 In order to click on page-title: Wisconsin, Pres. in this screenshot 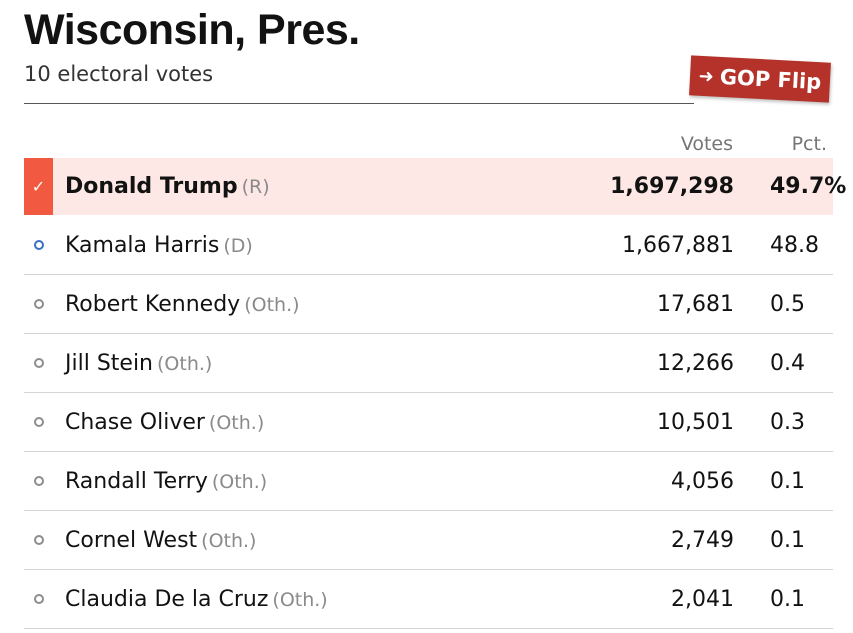, I will do `click(192, 30)`.